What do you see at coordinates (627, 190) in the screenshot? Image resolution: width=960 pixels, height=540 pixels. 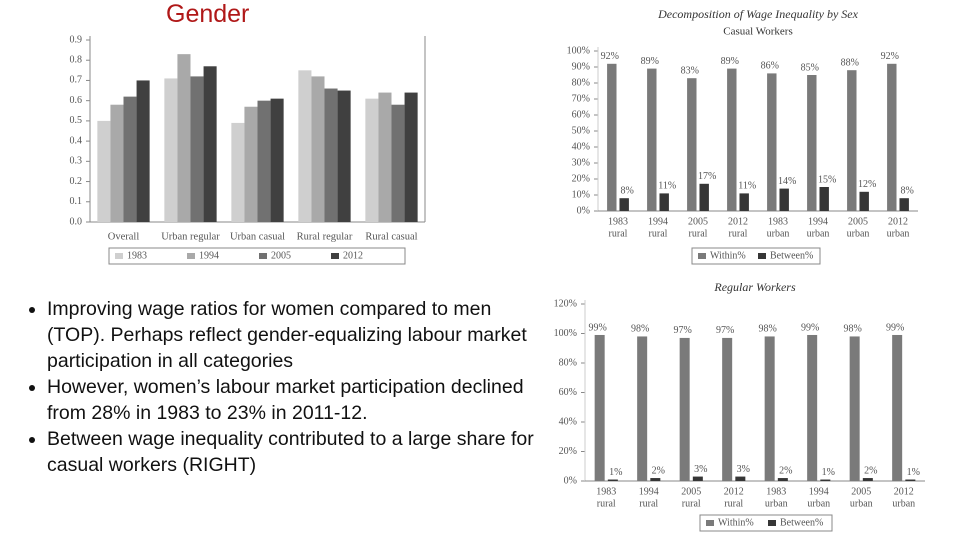 I see `data-label: 8%` at bounding box center [627, 190].